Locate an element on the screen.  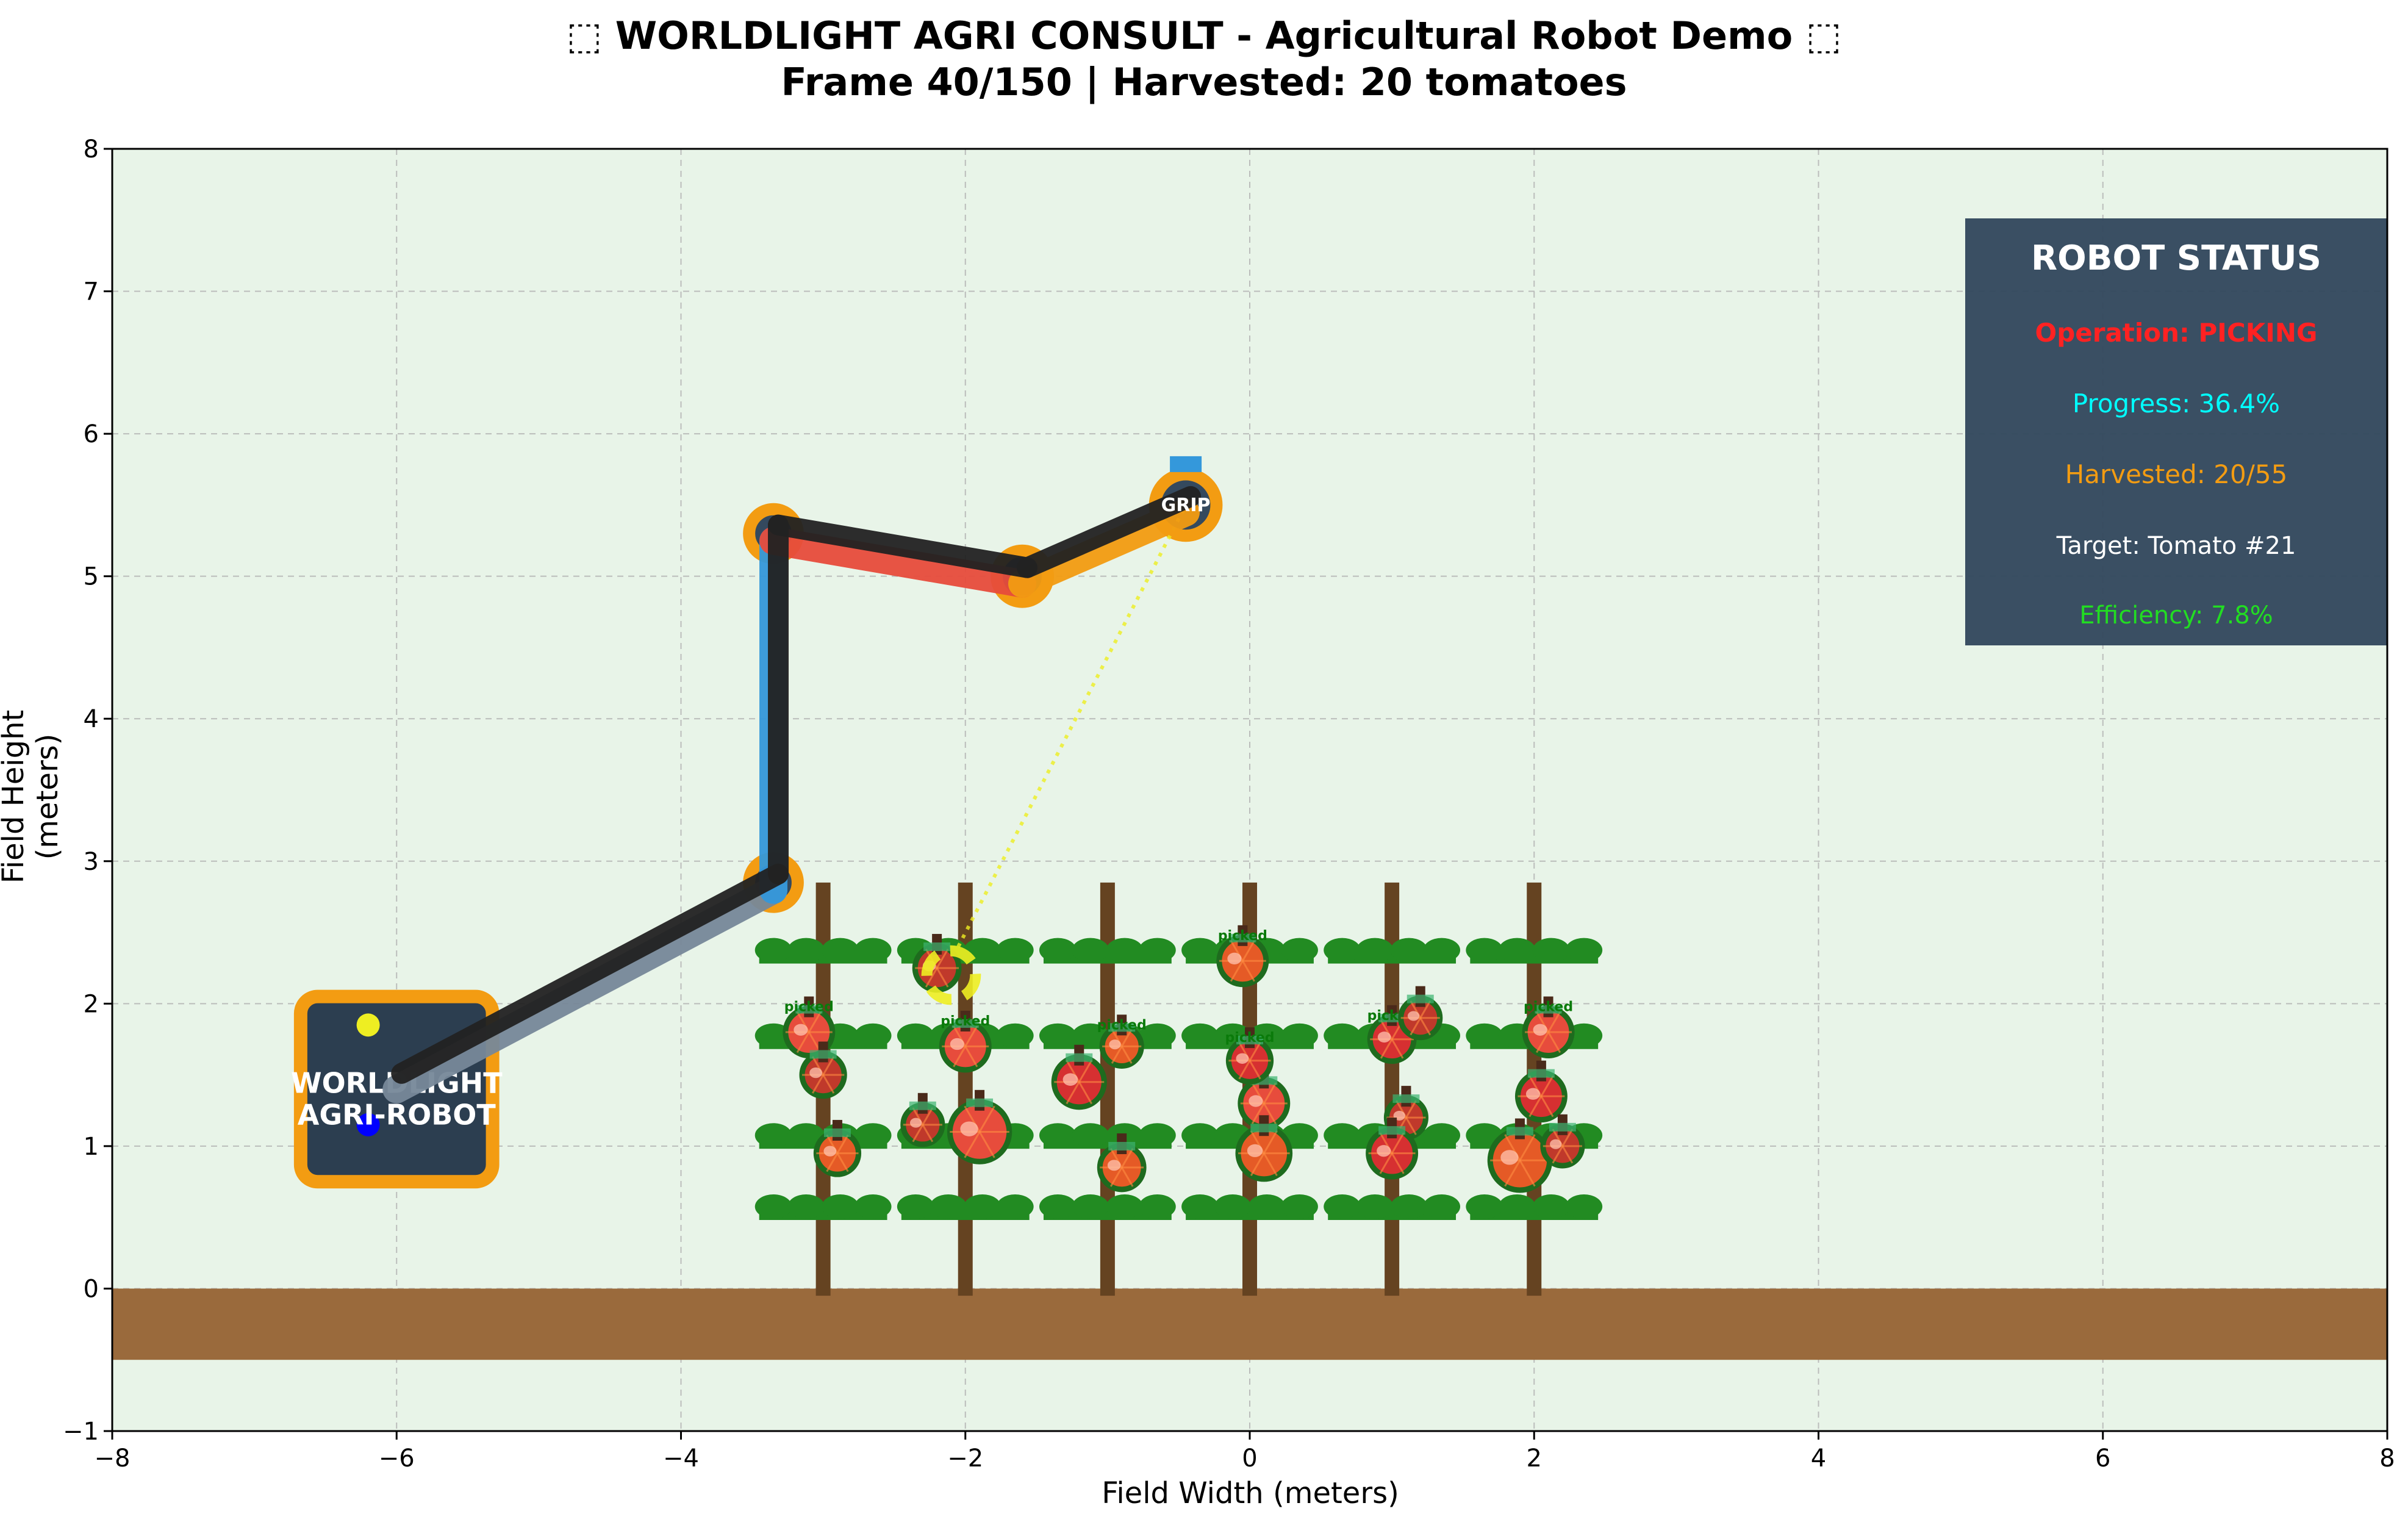
y-axis-label: Field Height (meters) is located at coordinates (32, 797).